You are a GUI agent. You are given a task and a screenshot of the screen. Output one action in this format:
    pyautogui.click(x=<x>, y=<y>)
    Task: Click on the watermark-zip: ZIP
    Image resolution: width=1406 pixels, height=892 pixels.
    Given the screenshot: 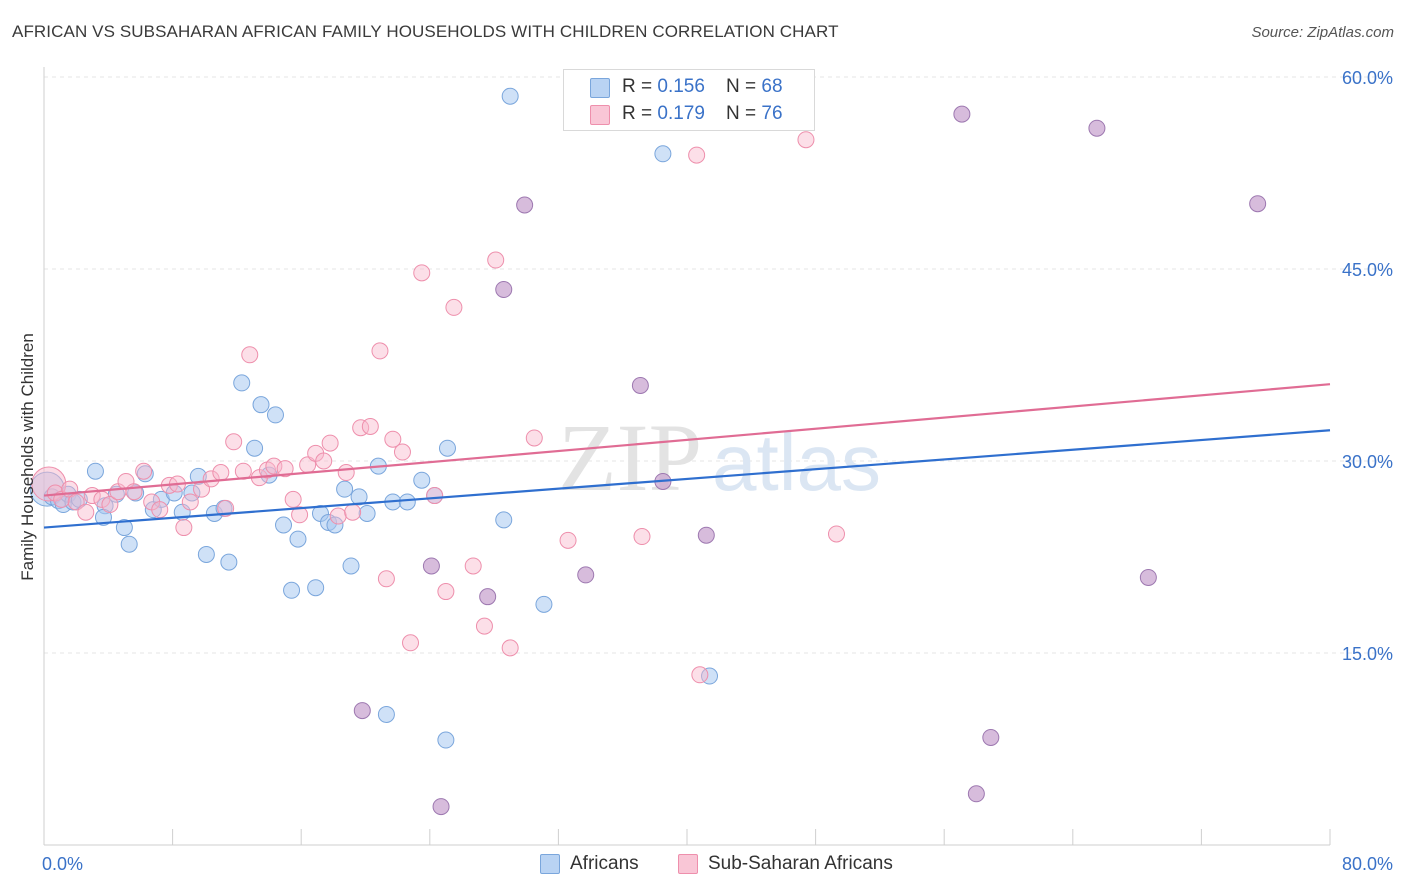 What is the action you would take?
    pyautogui.click(x=630, y=457)
    